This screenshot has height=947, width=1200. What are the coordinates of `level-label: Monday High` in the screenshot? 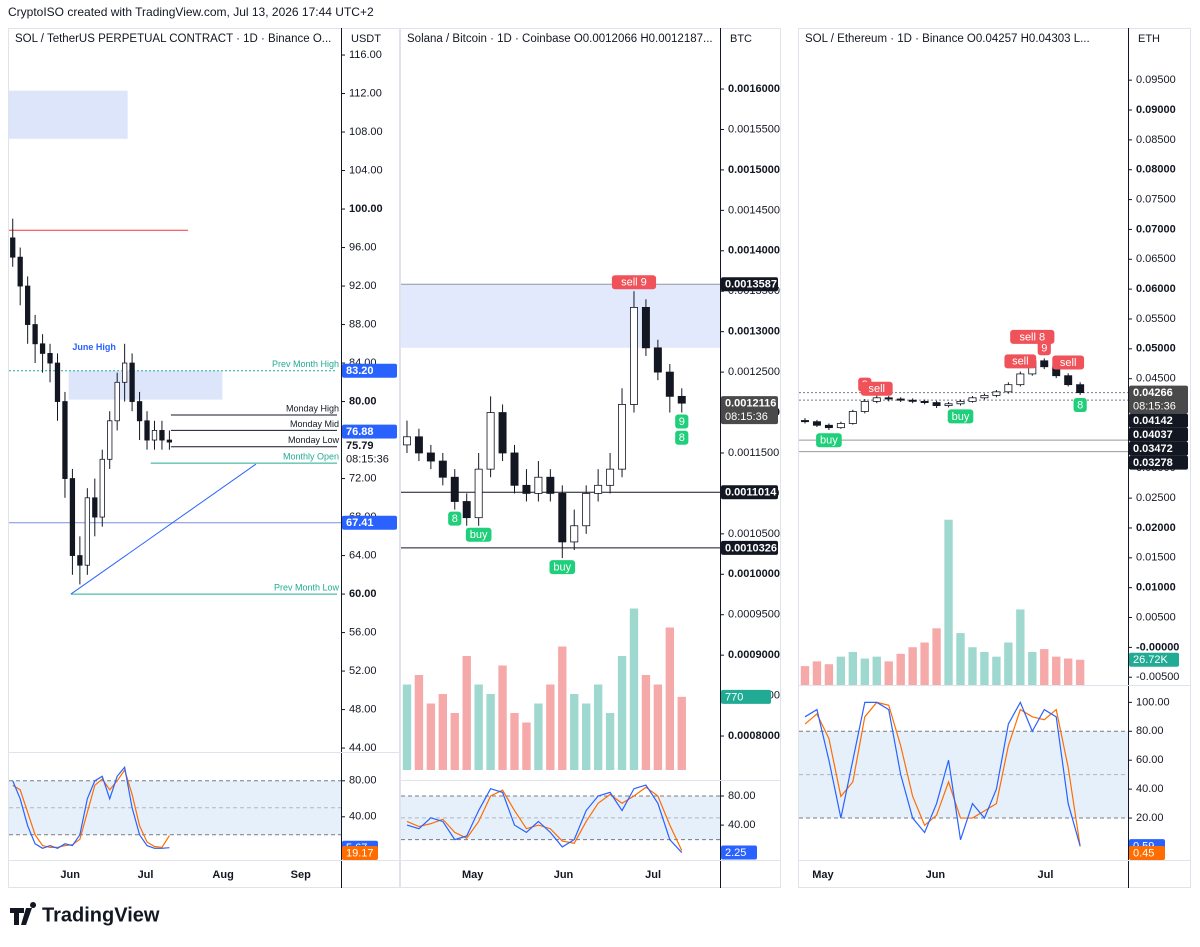 It's located at (312, 408).